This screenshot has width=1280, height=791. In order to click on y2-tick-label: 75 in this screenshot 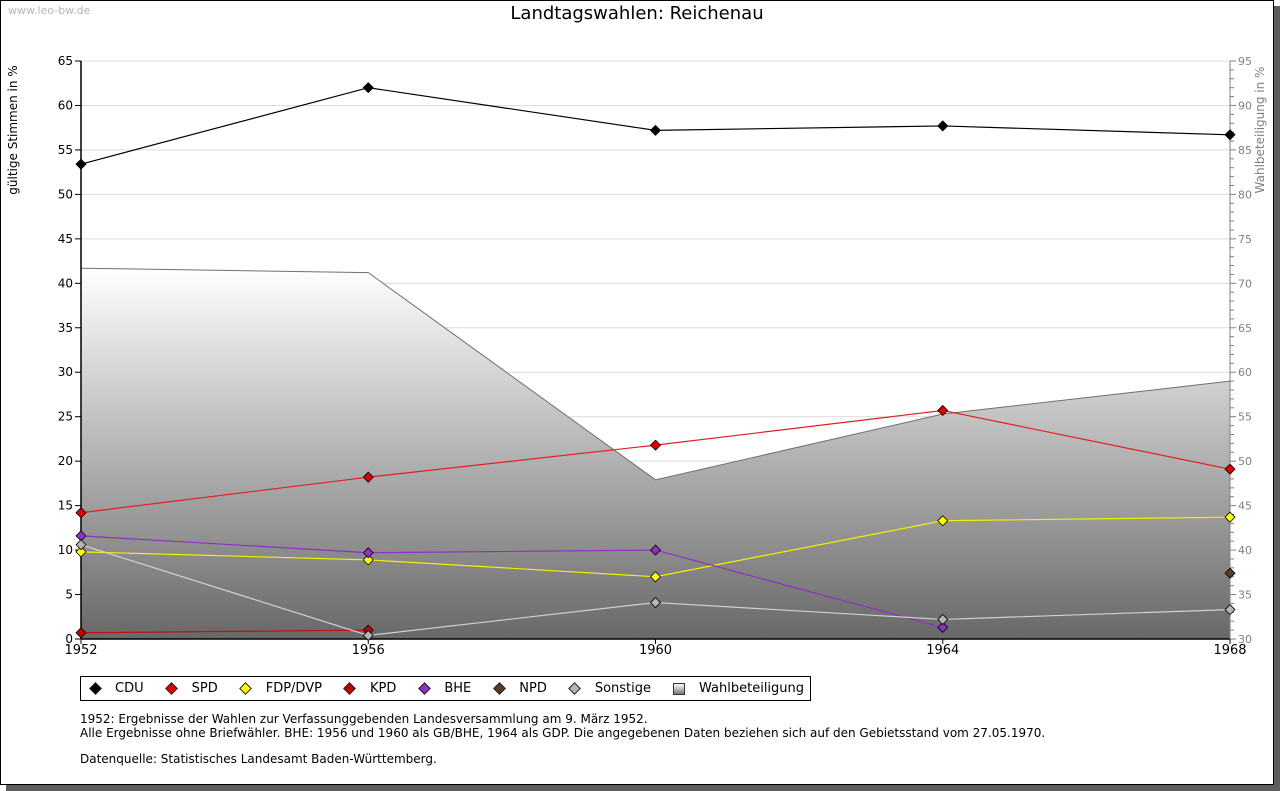, I will do `click(1245, 239)`.